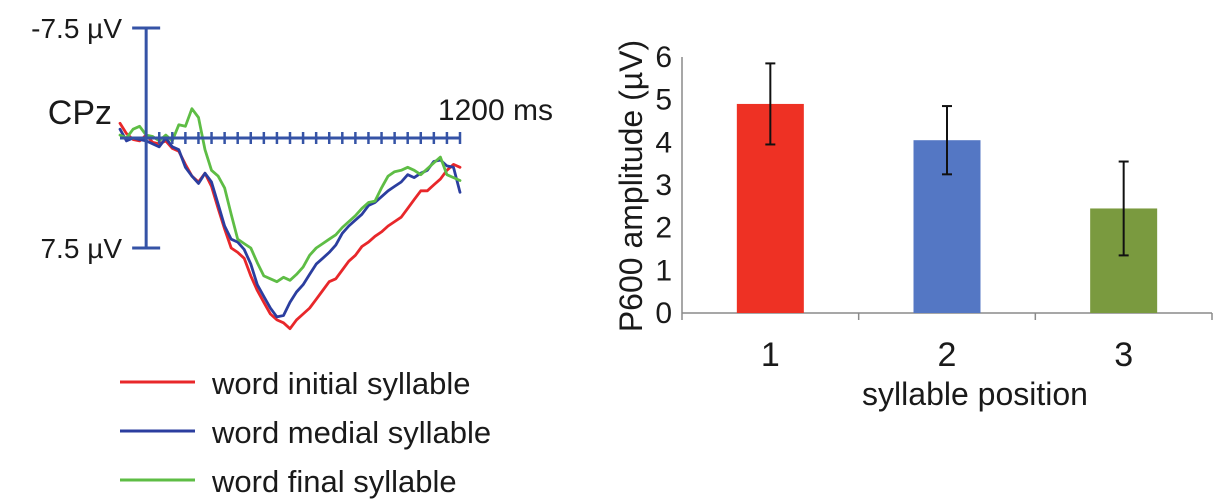 The width and height of the screenshot is (1227, 500). I want to click on x-tick-label-1: 1, so click(770, 355).